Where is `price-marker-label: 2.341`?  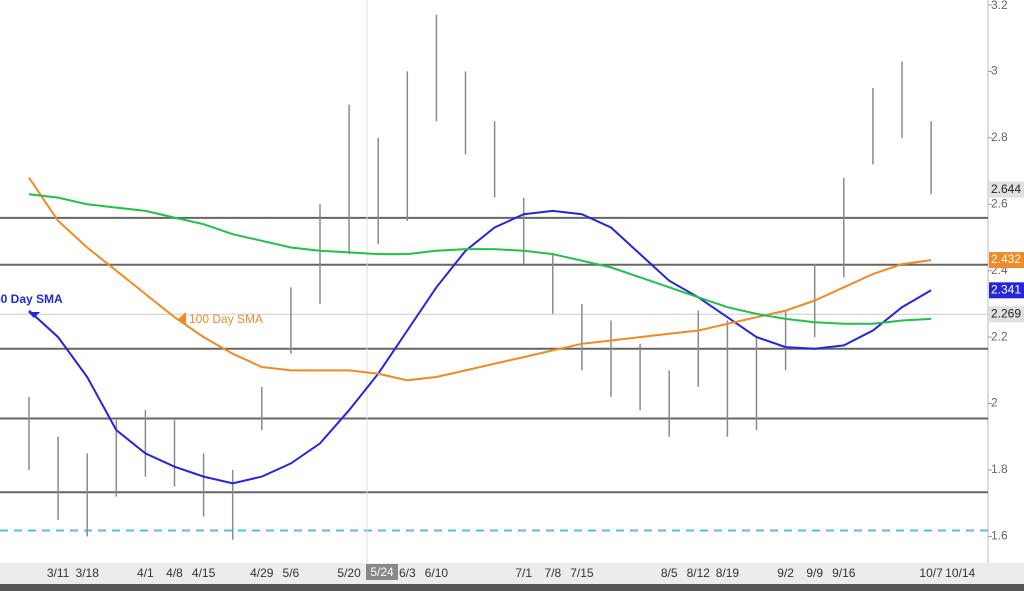
price-marker-label: 2.341 is located at coordinates (1006, 289).